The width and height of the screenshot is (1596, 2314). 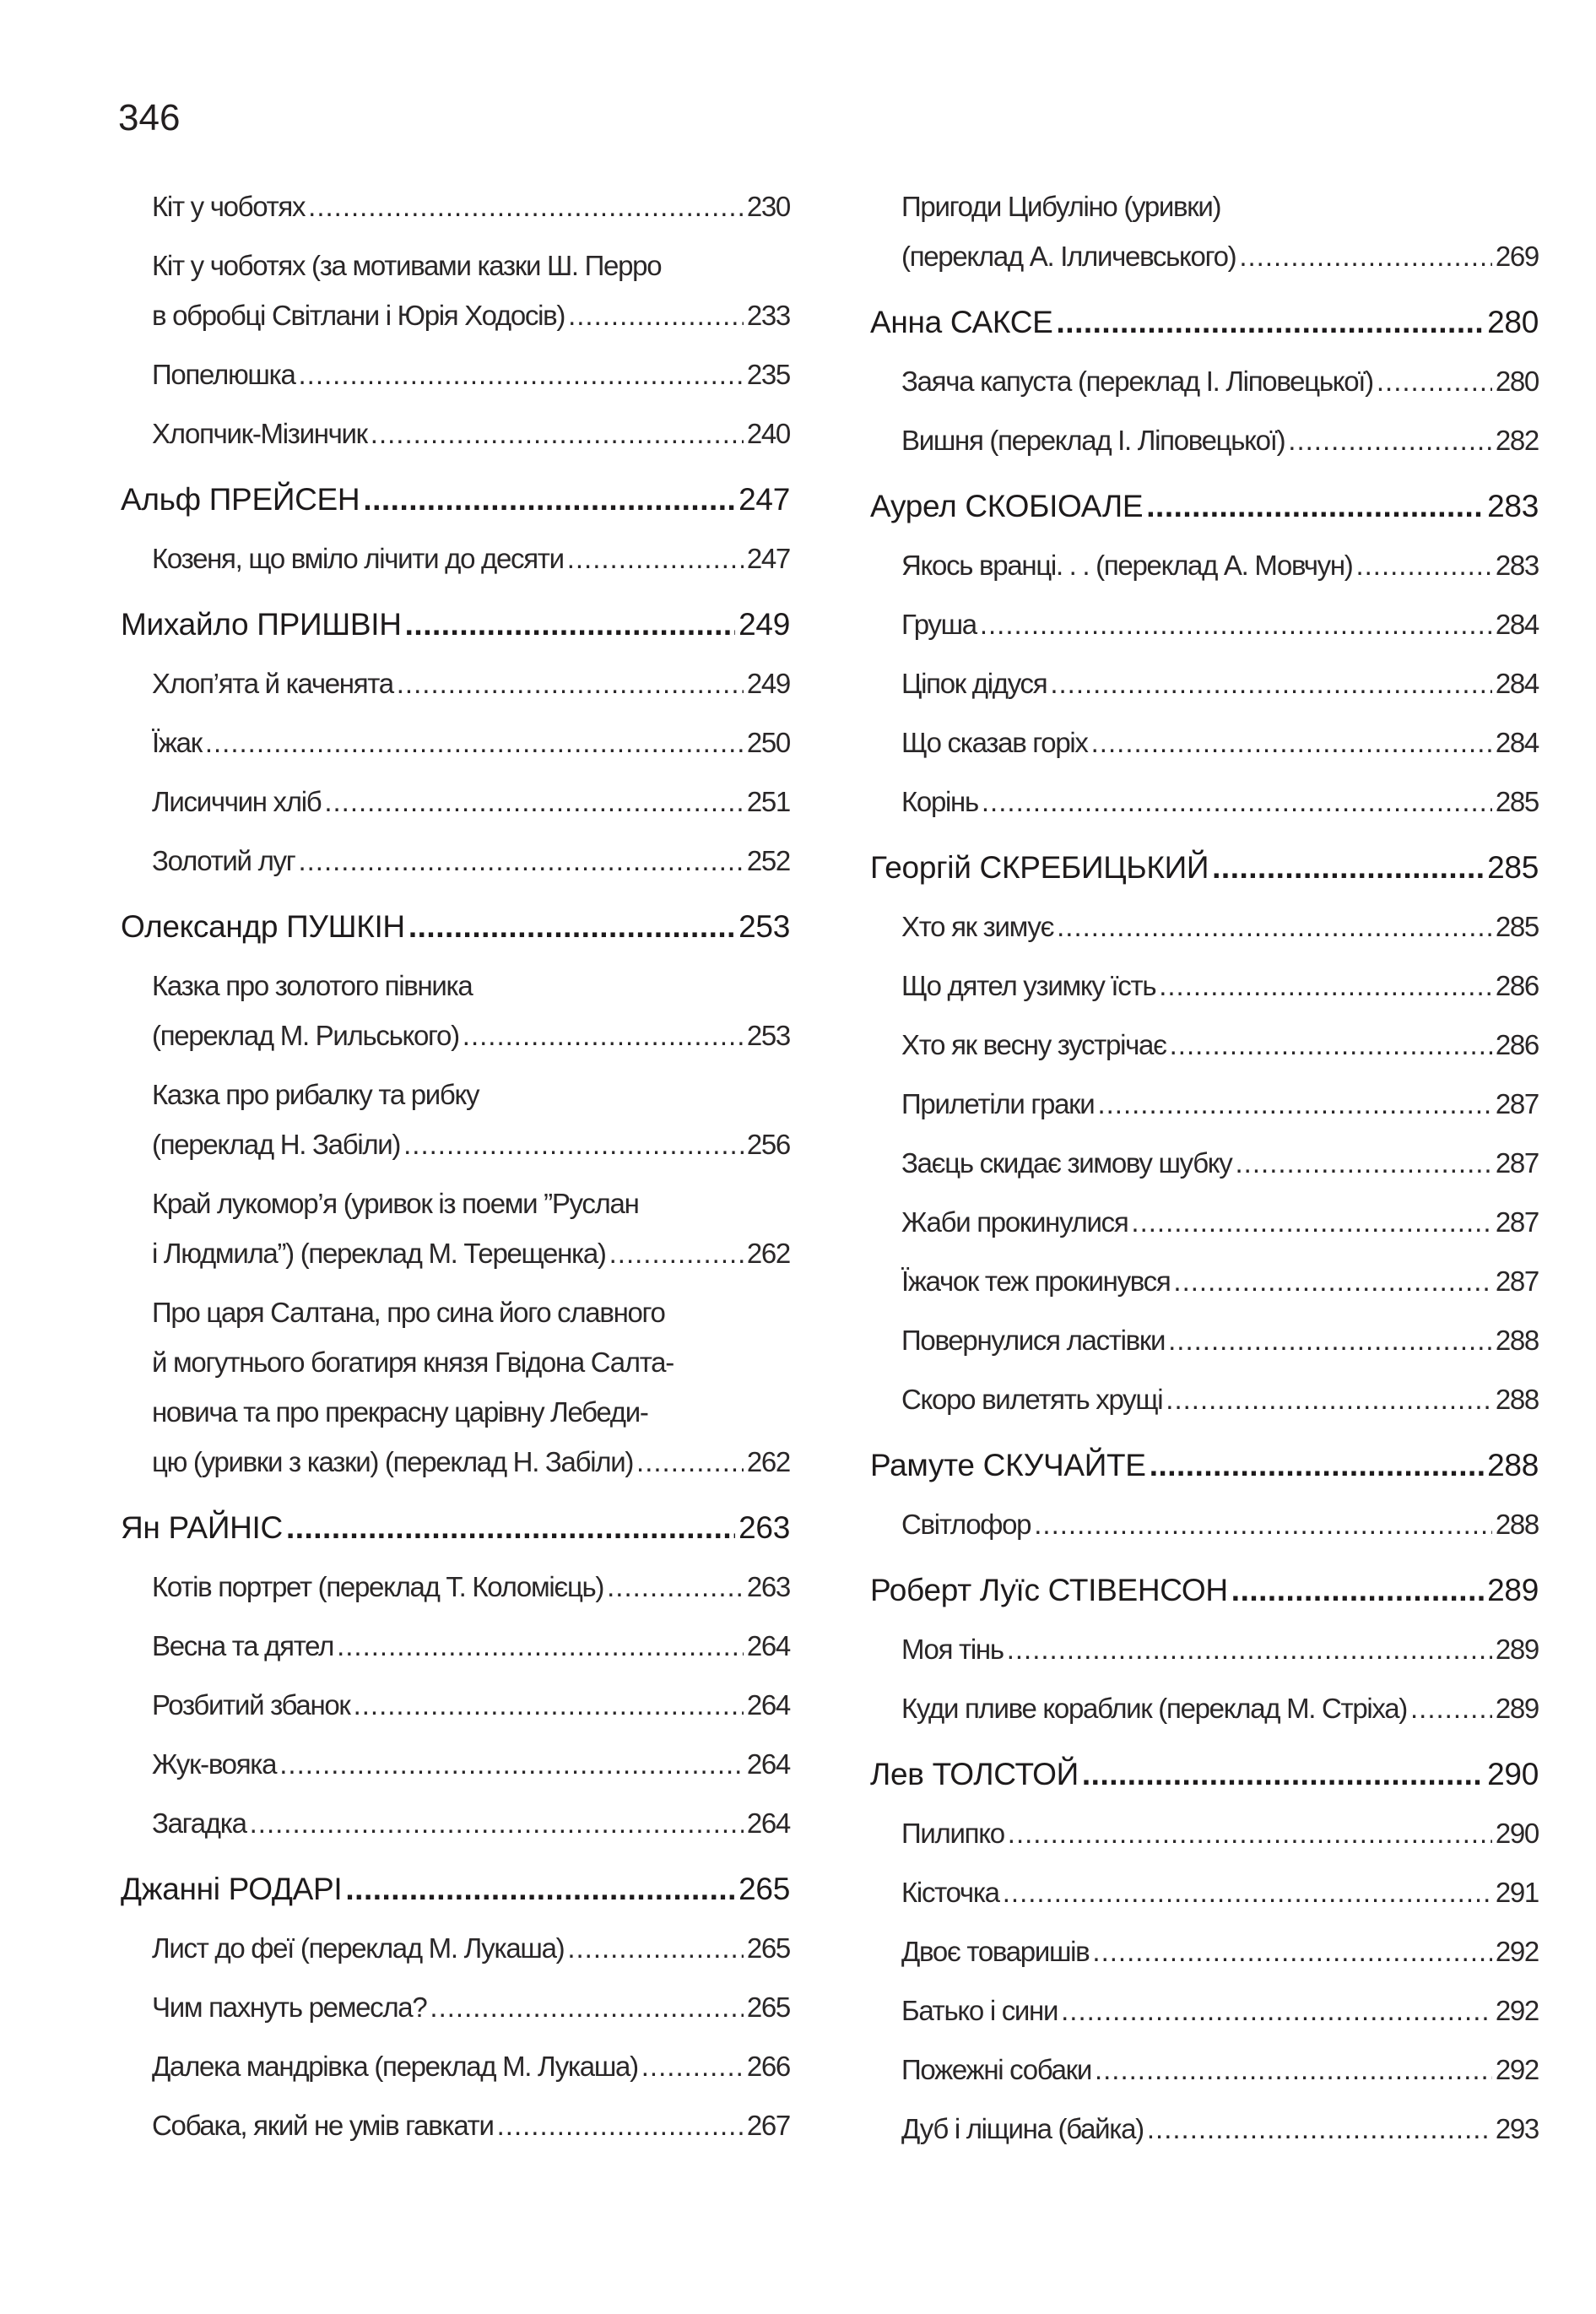 I want to click on entry-title: Лисиччин хліб, so click(x=237, y=801).